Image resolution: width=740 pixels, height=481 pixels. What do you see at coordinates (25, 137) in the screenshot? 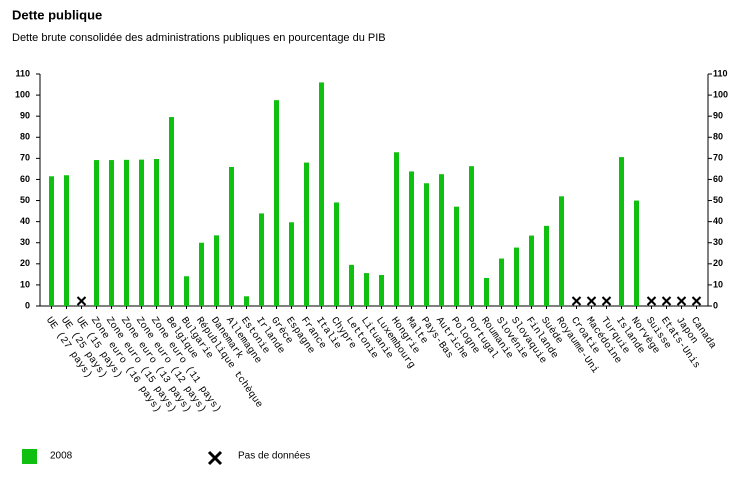
I see `y-tick-label: 80` at bounding box center [25, 137].